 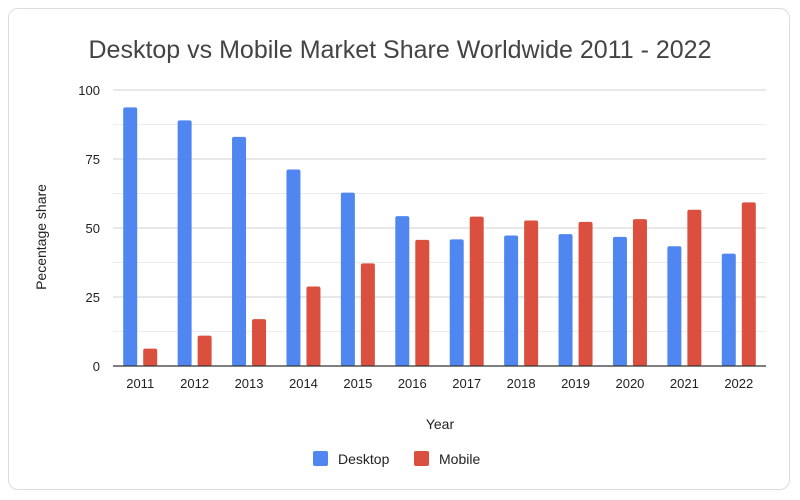 I want to click on x-tick-label: 2018, so click(x=521, y=383).